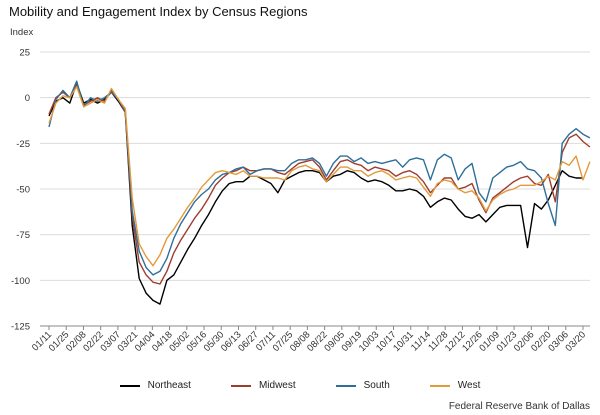 The image size is (600, 415). What do you see at coordinates (129, 385) in the screenshot?
I see `legend-swatch-northeast` at bounding box center [129, 385].